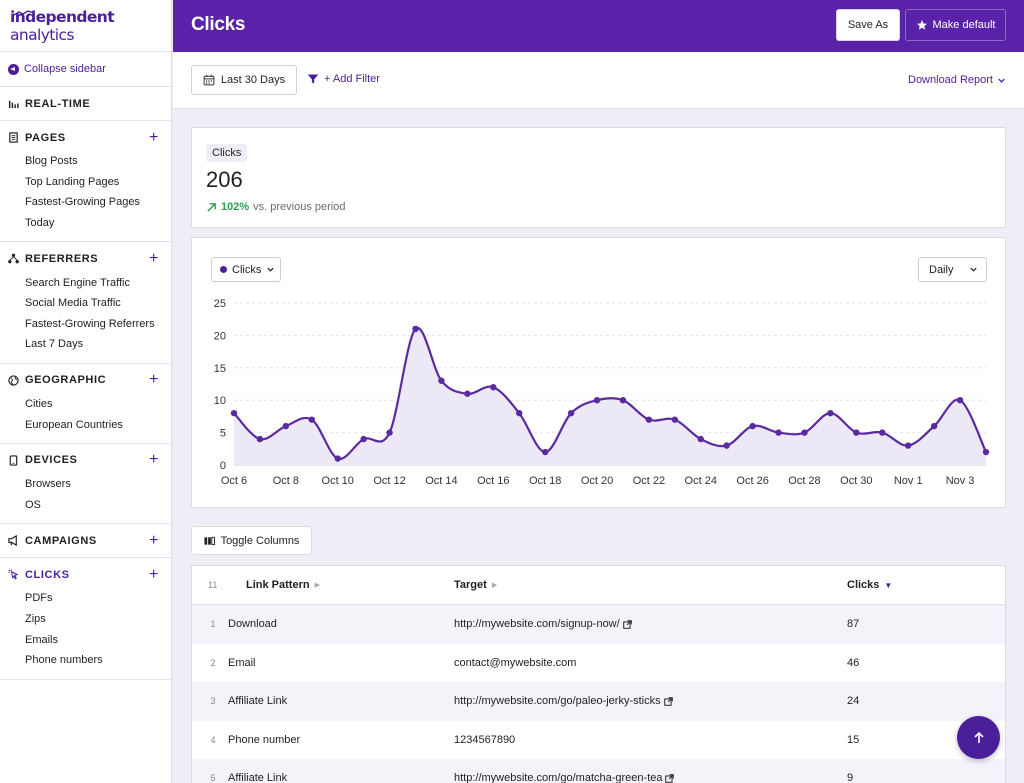 Image resolution: width=1024 pixels, height=783 pixels. I want to click on sidebar-item: Fastest-Growing Pages, so click(82, 202).